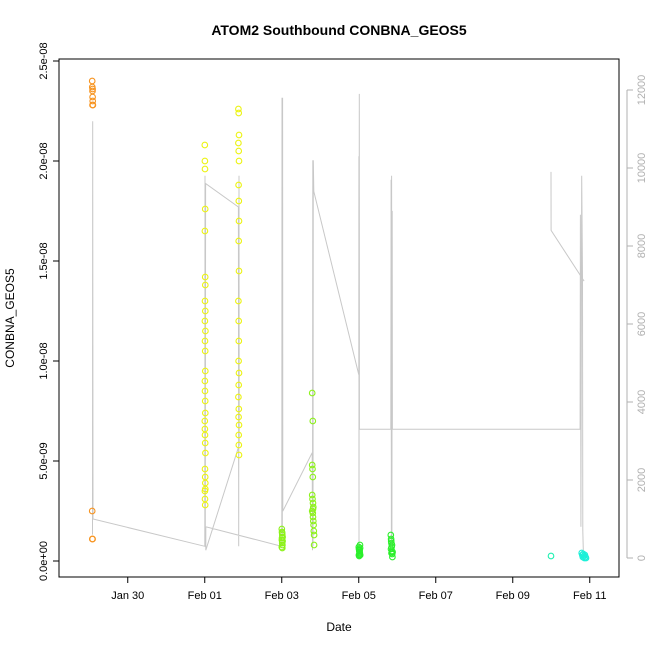 Image resolution: width=650 pixels, height=650 pixels. I want to click on y2-tick-label: 10000, so click(642, 168).